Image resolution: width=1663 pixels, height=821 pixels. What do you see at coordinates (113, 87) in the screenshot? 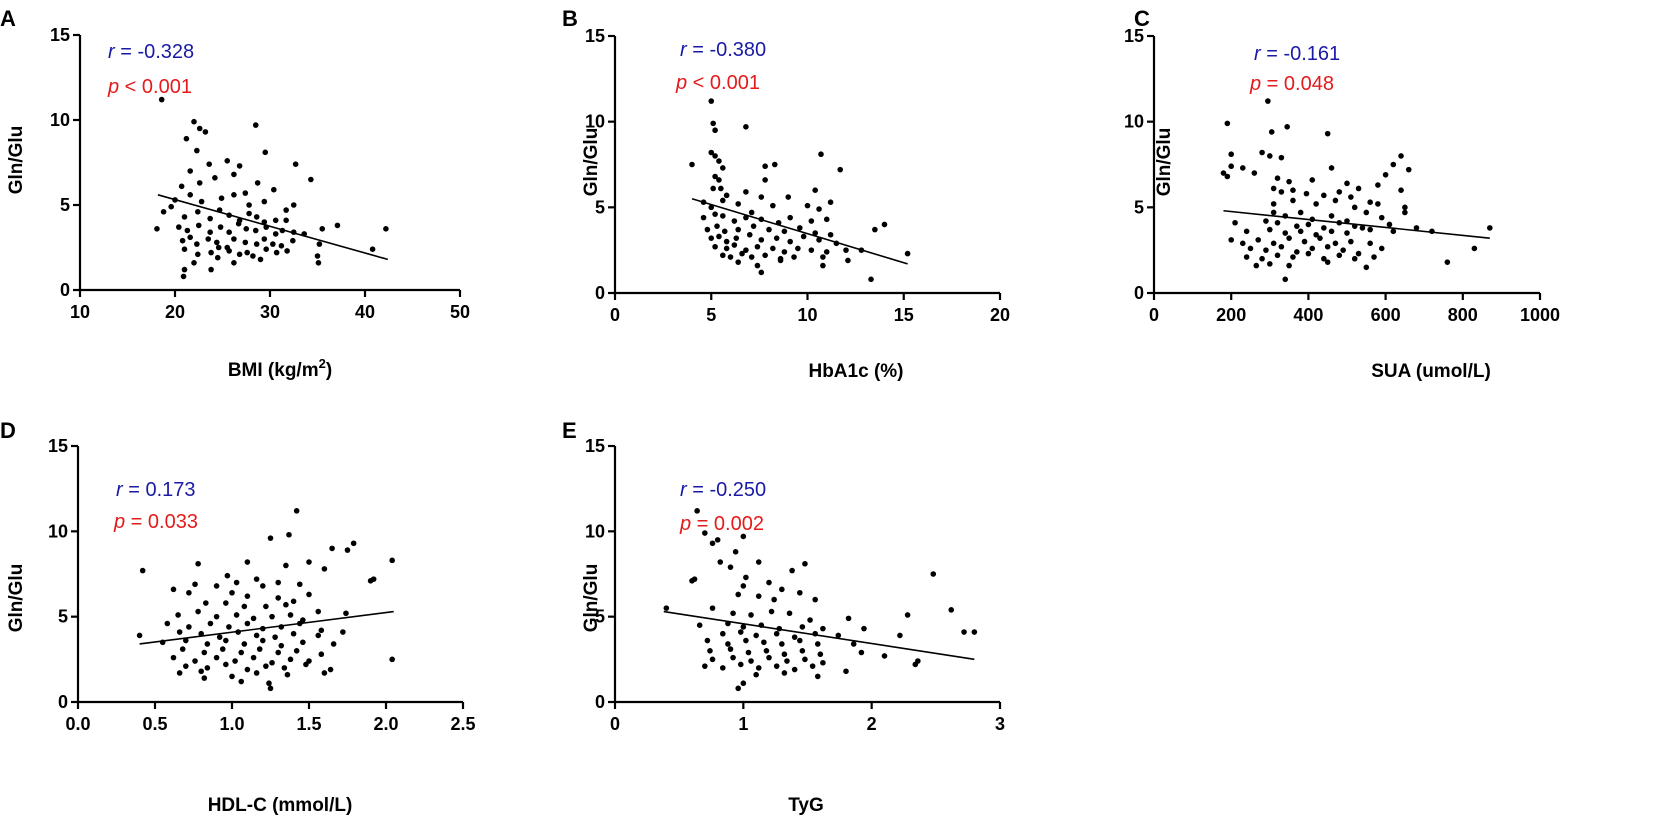
I see `p-symbol-a: p` at bounding box center [113, 87].